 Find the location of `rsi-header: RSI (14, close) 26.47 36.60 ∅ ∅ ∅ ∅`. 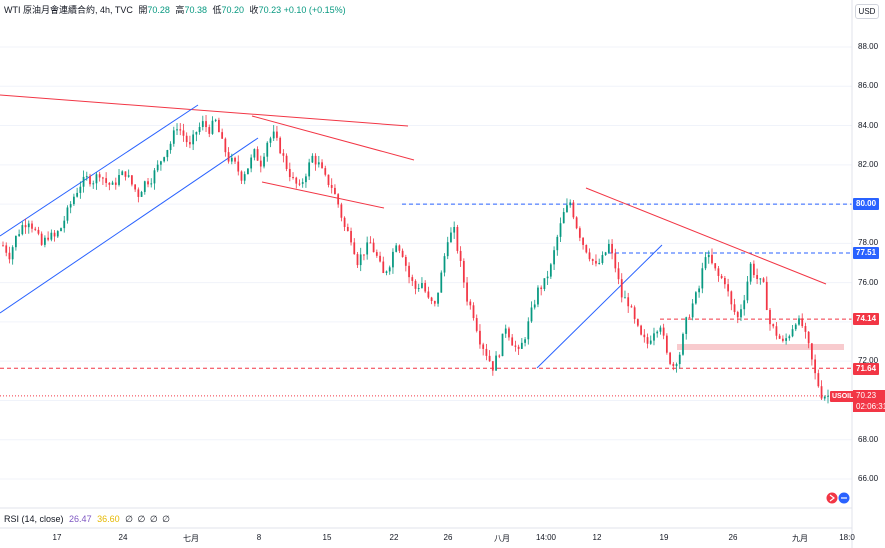

rsi-header: RSI (14, close) 26.47 36.60 ∅ ∅ ∅ ∅ is located at coordinates (87, 519).